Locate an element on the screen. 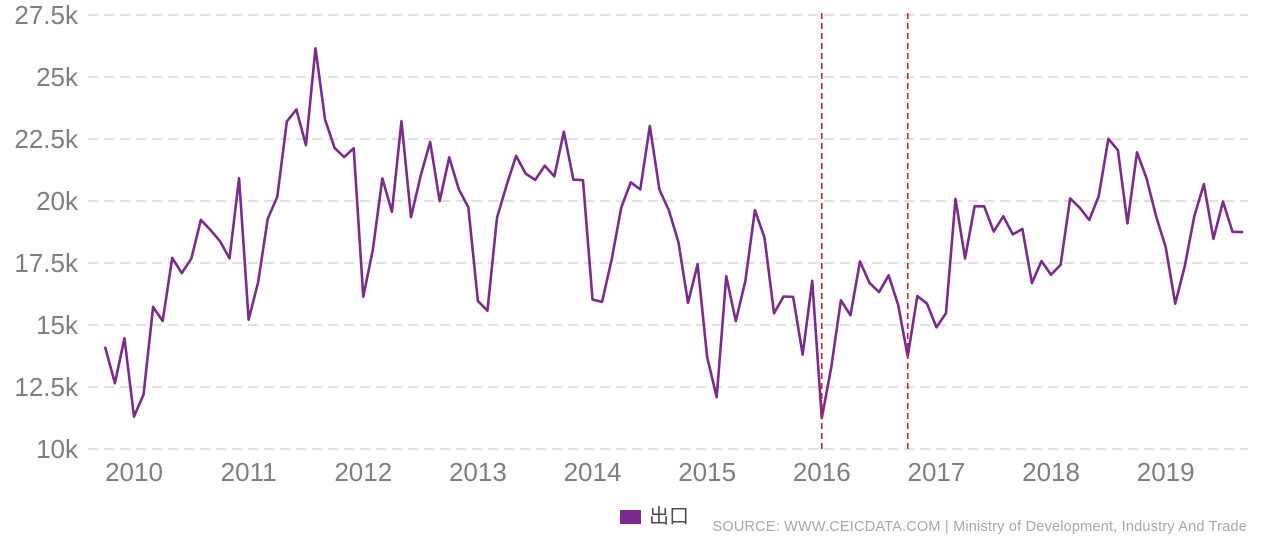 The height and width of the screenshot is (546, 1280). y-tick-label-20k: 20k is located at coordinates (57, 201).